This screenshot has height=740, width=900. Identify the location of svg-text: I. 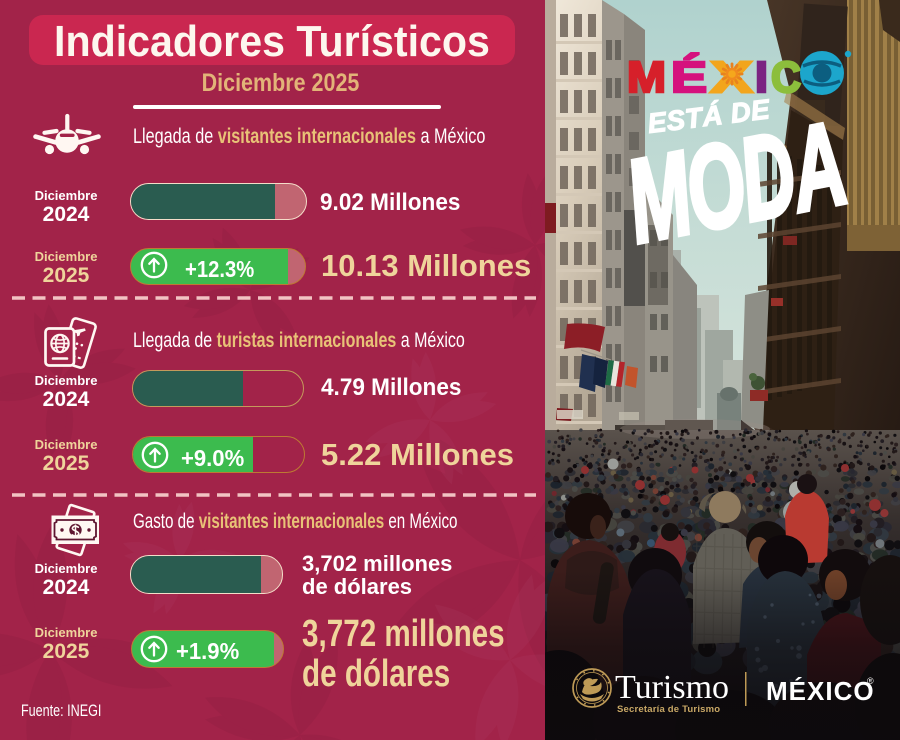
(761, 77).